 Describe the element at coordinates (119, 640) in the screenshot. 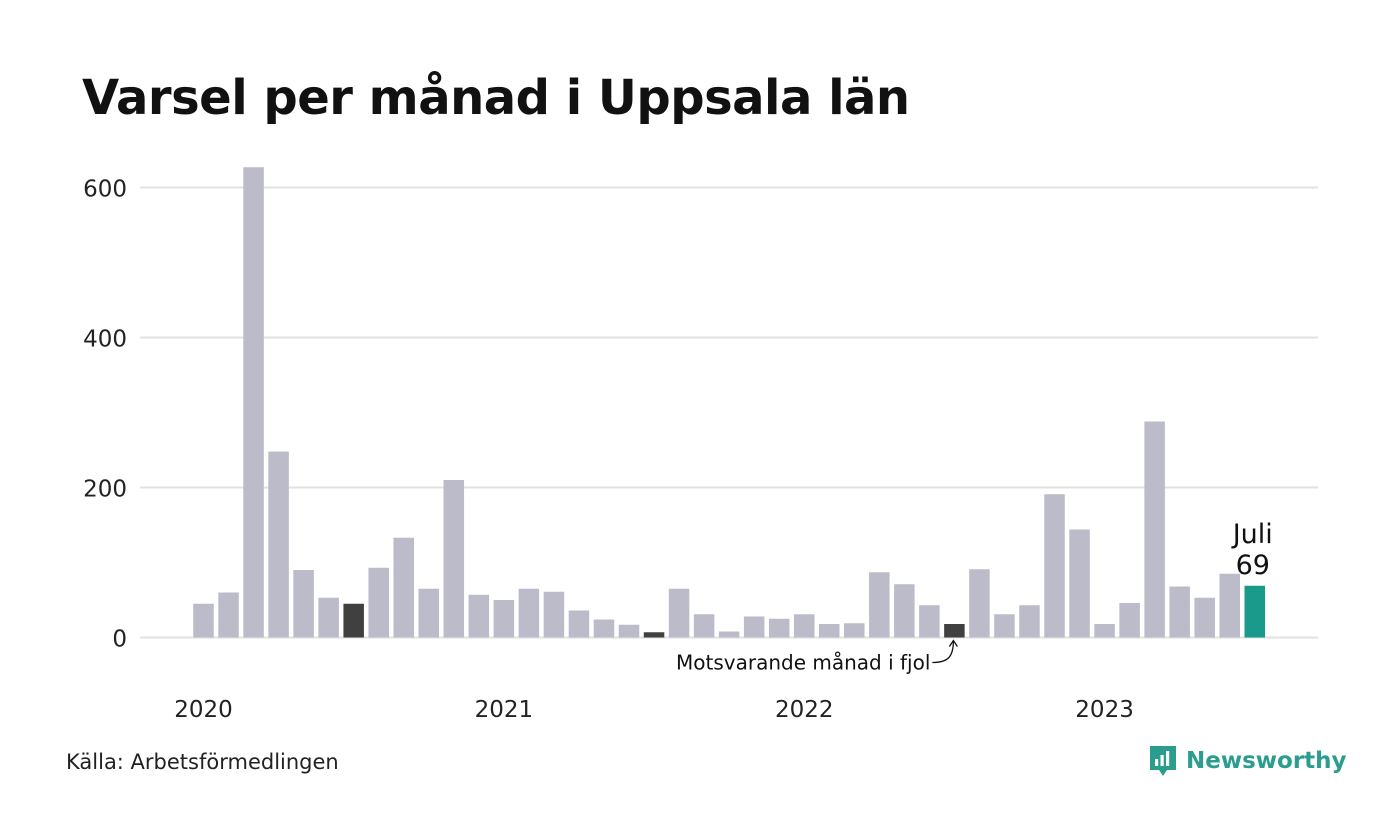

I see `y-tick-label: 0` at that location.